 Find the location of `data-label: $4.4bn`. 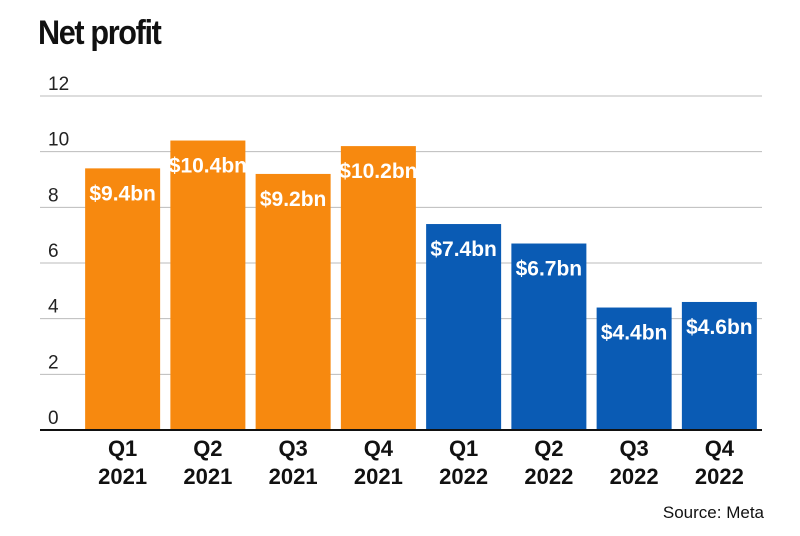

data-label: $4.4bn is located at coordinates (634, 333).